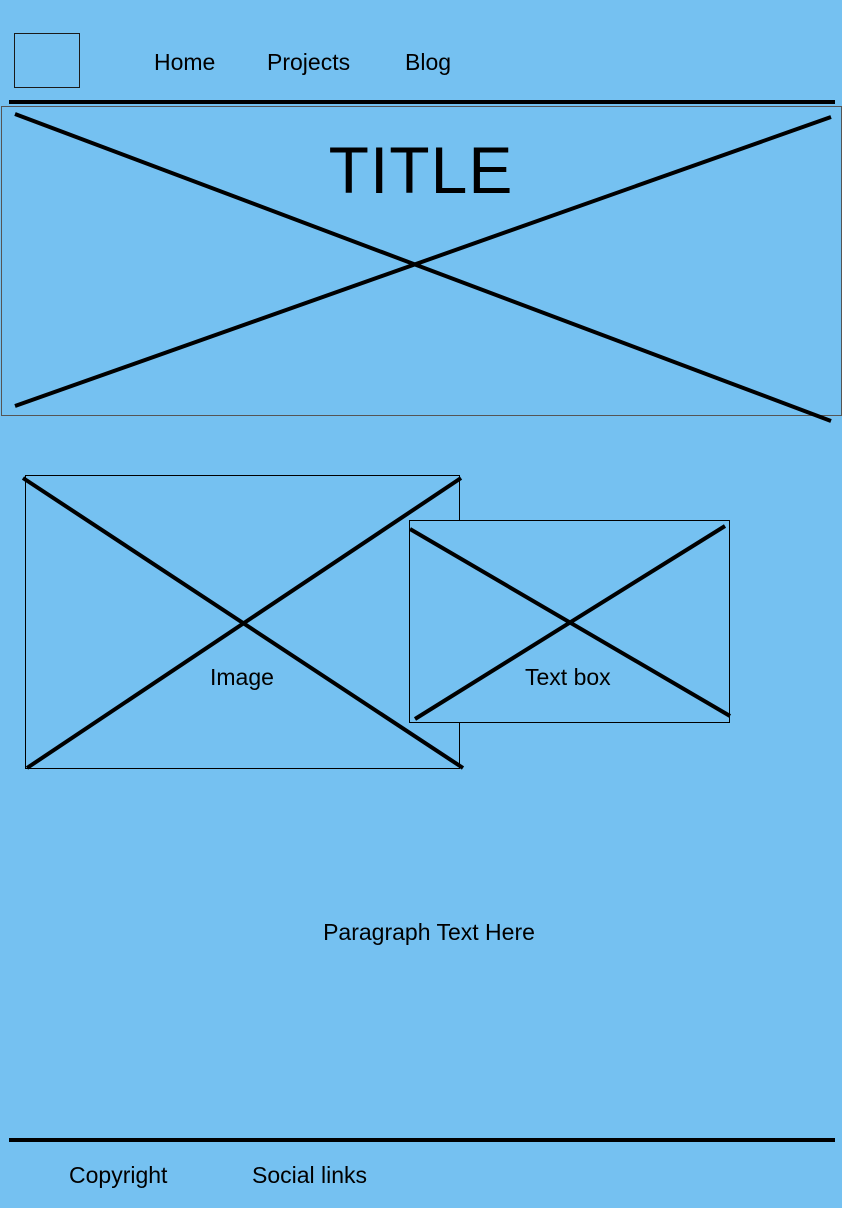 The image size is (842, 1208). What do you see at coordinates (422, 1140) in the screenshot?
I see `footer-divider` at bounding box center [422, 1140].